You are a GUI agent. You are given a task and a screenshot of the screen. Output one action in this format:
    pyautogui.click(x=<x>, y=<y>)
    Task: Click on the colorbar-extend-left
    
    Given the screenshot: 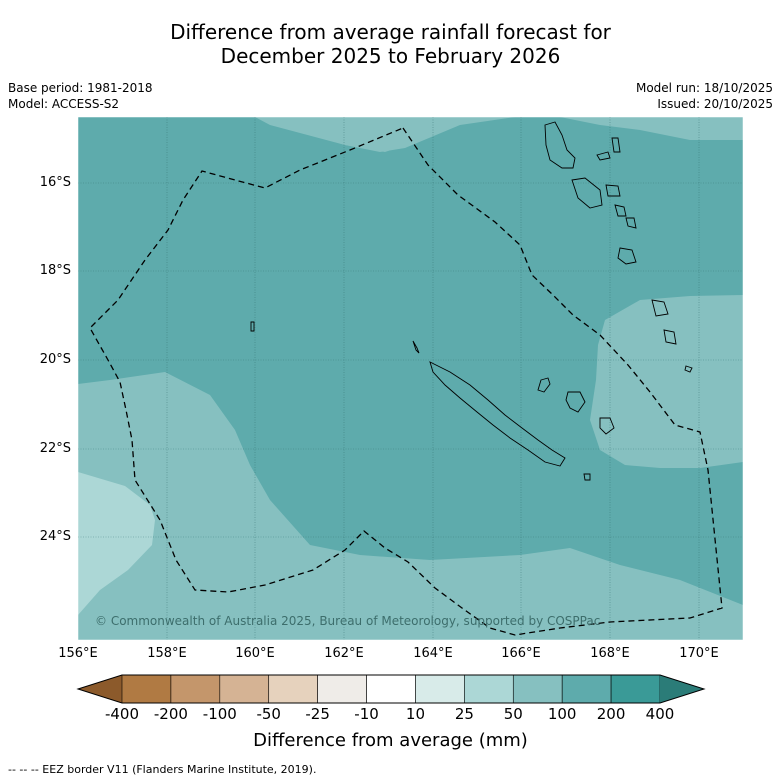 What is the action you would take?
    pyautogui.click(x=100, y=689)
    